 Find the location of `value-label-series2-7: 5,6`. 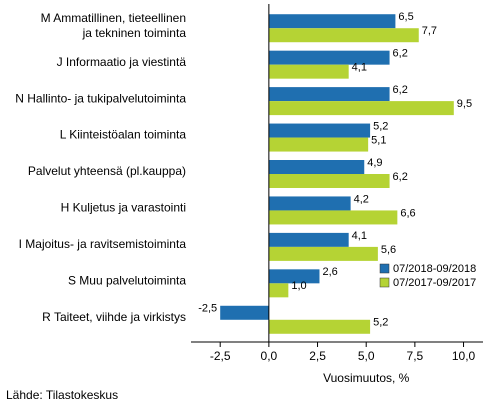

value-label-series2-7: 5,6 is located at coordinates (388, 250).